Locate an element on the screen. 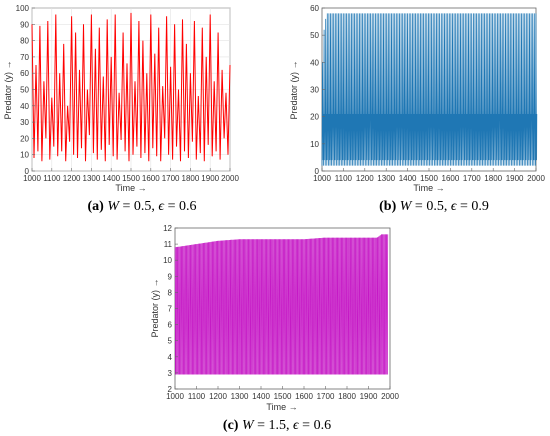  series-b is located at coordinates (429, 89).